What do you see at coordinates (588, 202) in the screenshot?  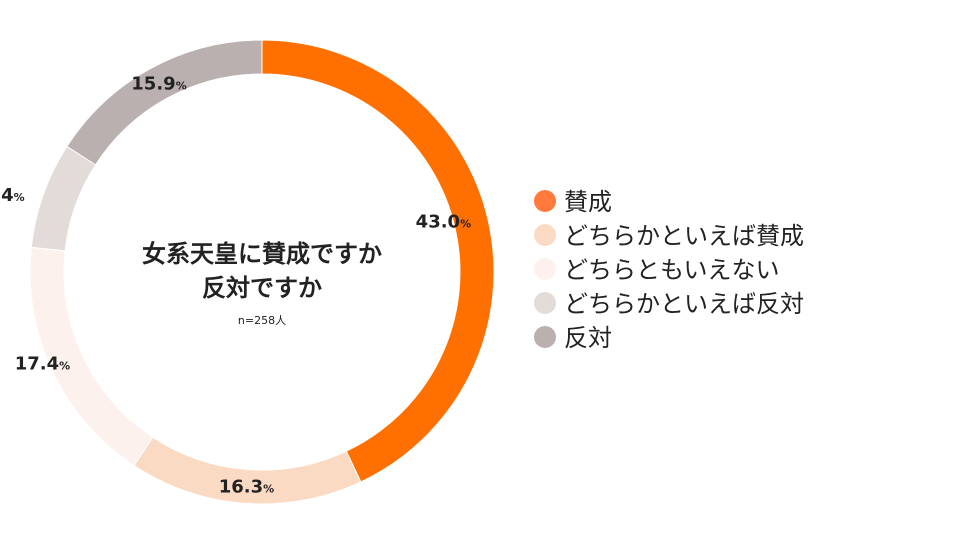 I see `legend-label-1: 賛成` at bounding box center [588, 202].